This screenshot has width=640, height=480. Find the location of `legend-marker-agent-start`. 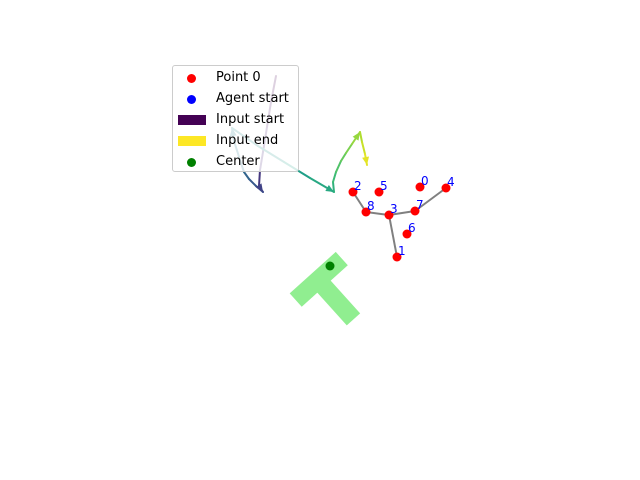

legend-marker-agent-start is located at coordinates (191, 99).